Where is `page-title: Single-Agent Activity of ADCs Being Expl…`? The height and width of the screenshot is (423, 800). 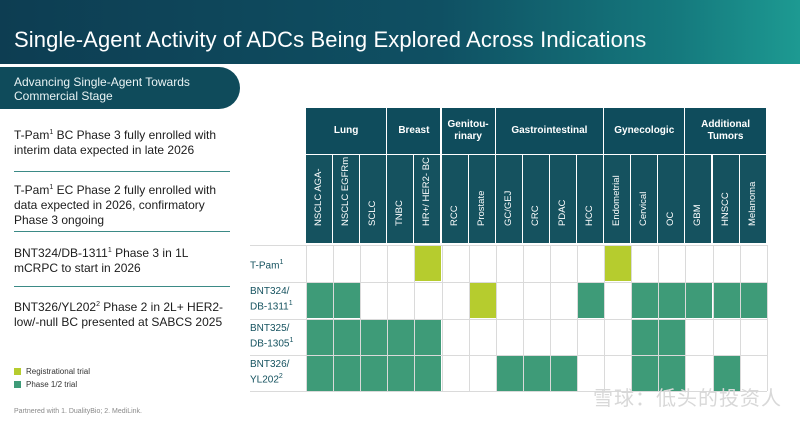
page-title: Single-Agent Activity of ADCs Being Expl… is located at coordinates (330, 39).